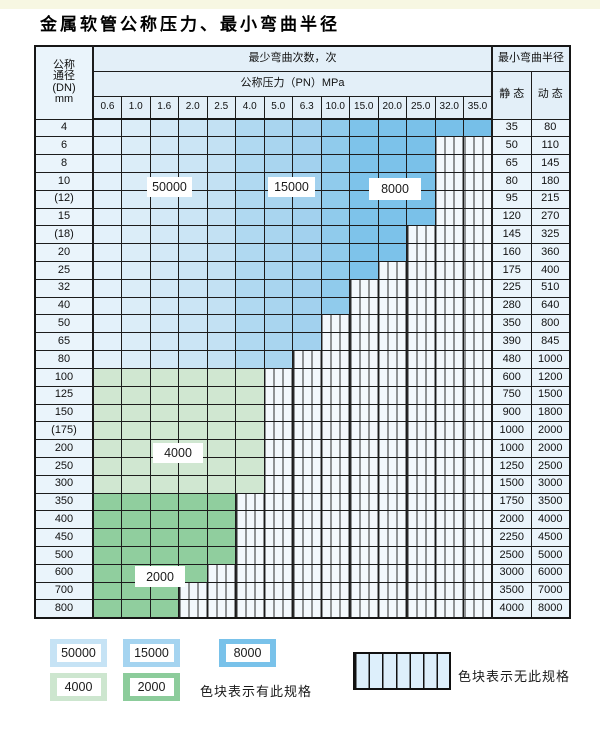  What do you see at coordinates (169, 187) in the screenshot?
I see `cycles-label-50000: 50000` at bounding box center [169, 187].